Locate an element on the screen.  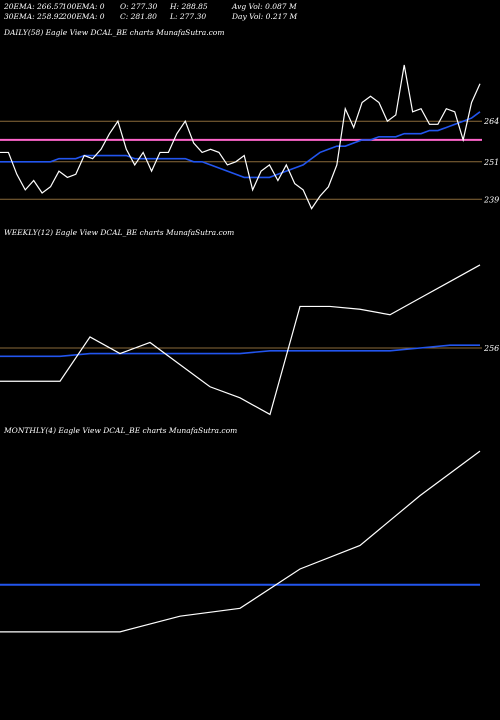
weekly-y-tick-0: 256 is located at coordinates (491, 348).